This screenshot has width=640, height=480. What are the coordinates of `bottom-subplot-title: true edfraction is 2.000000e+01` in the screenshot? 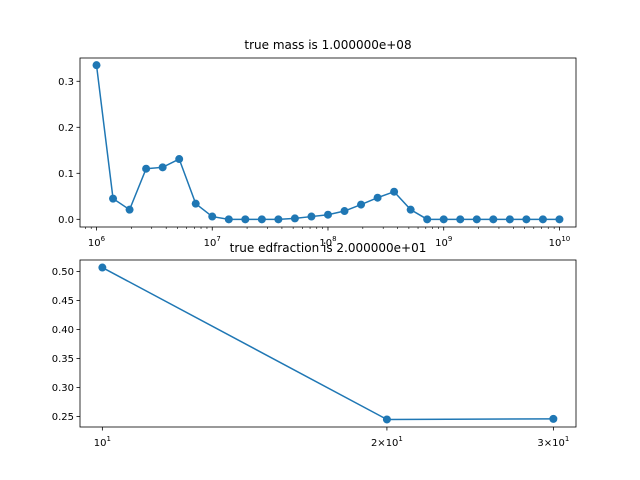 It's located at (328, 248).